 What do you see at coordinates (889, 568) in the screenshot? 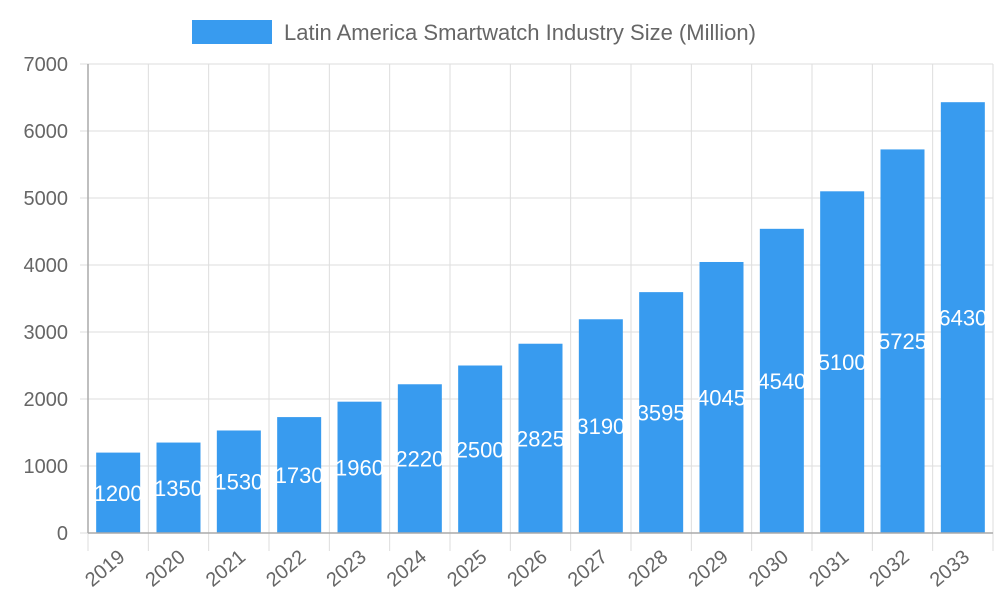
I see `x-tick-label: 2032` at bounding box center [889, 568].